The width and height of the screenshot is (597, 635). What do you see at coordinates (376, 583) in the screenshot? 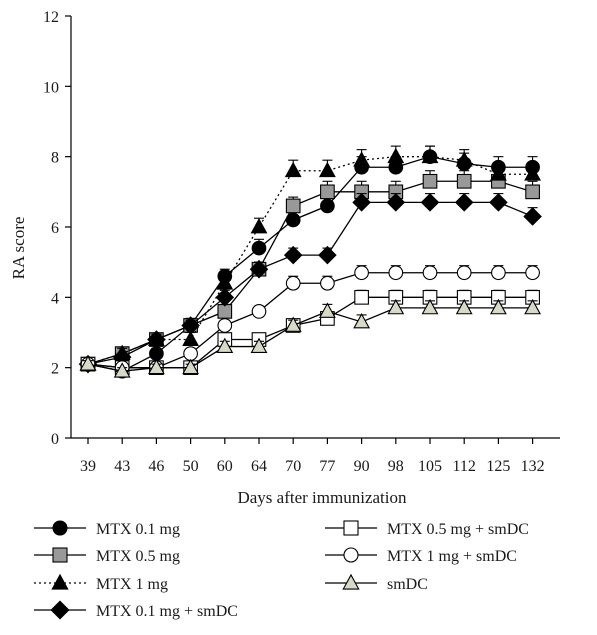
I see `legend-item: smDC` at bounding box center [376, 583].